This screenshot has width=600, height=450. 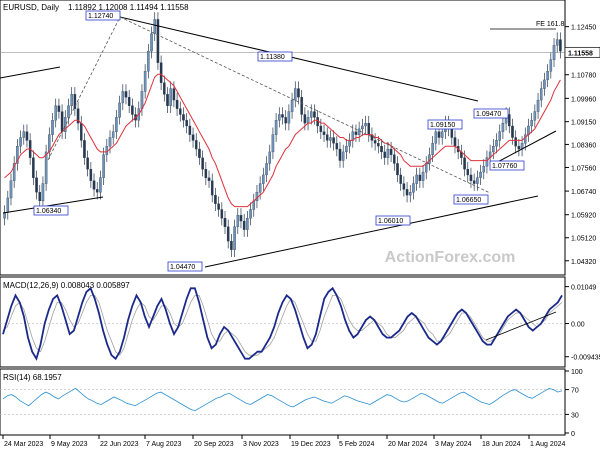 What do you see at coordinates (100, 16) in the screenshot?
I see `price-annotation-label: 1.12740` at bounding box center [100, 16].